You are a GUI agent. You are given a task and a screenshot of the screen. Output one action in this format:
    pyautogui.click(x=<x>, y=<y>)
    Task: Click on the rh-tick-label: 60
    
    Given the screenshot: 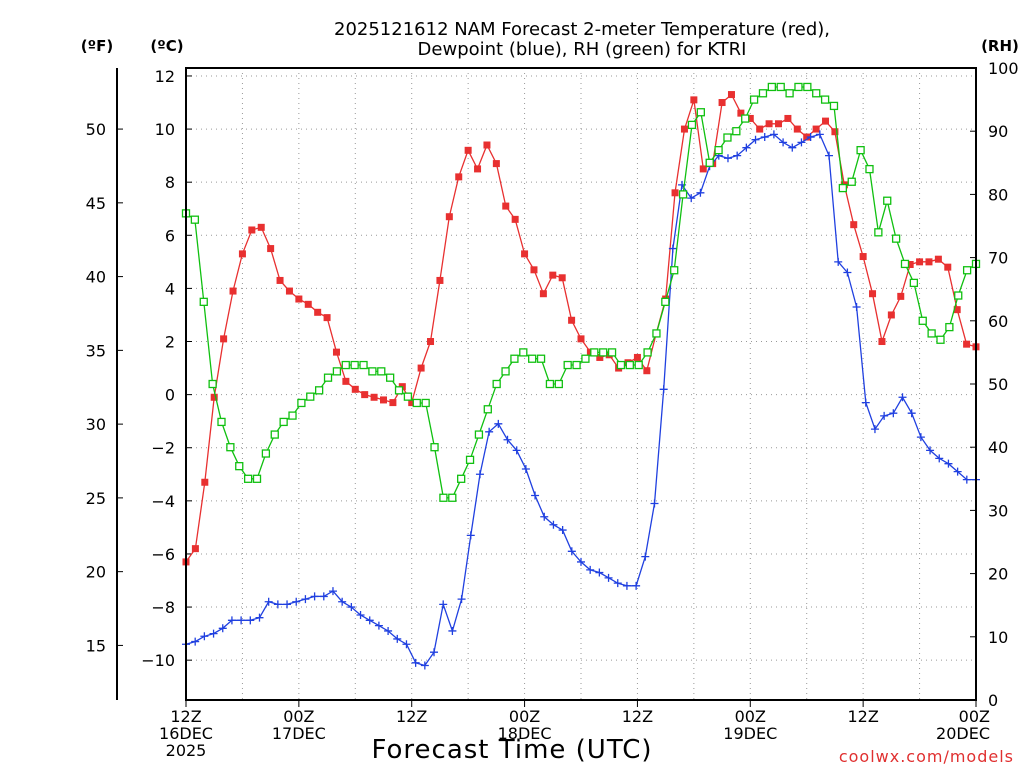 What is the action you would take?
    pyautogui.click(x=998, y=321)
    